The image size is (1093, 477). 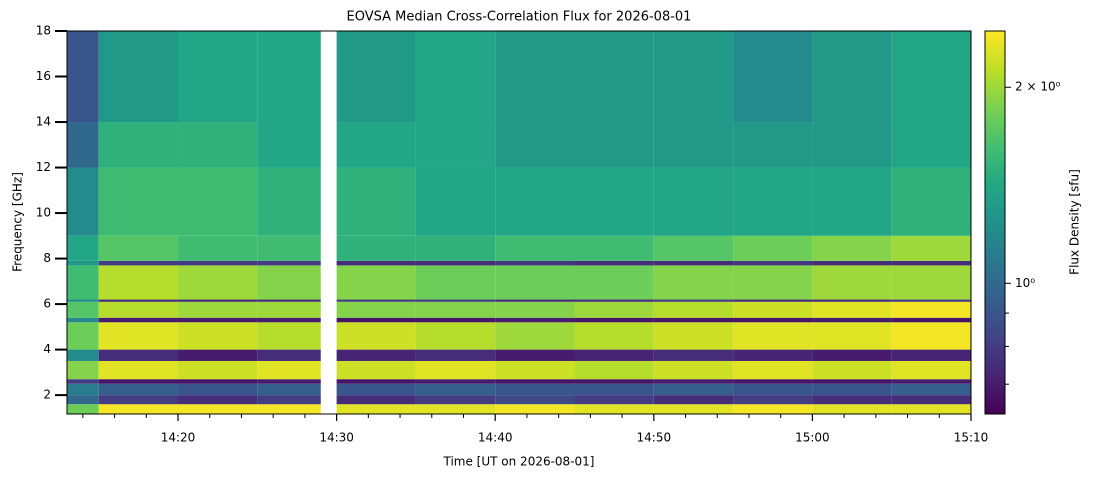 What do you see at coordinates (18, 222) in the screenshot?
I see `y-axis-label: Frequency [GHz]` at bounding box center [18, 222].